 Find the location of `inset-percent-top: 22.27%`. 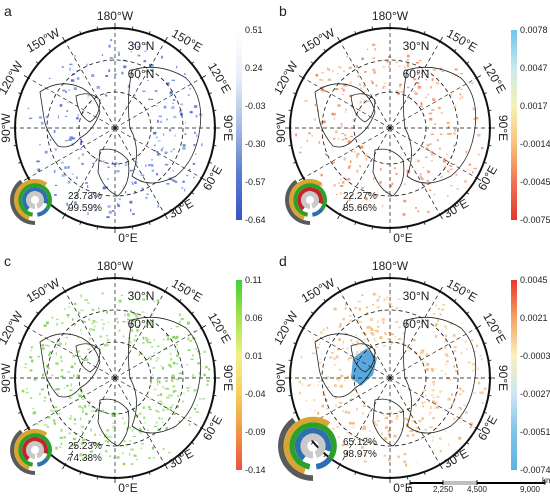

inset-percent-top: 22.27% is located at coordinates (360, 196).